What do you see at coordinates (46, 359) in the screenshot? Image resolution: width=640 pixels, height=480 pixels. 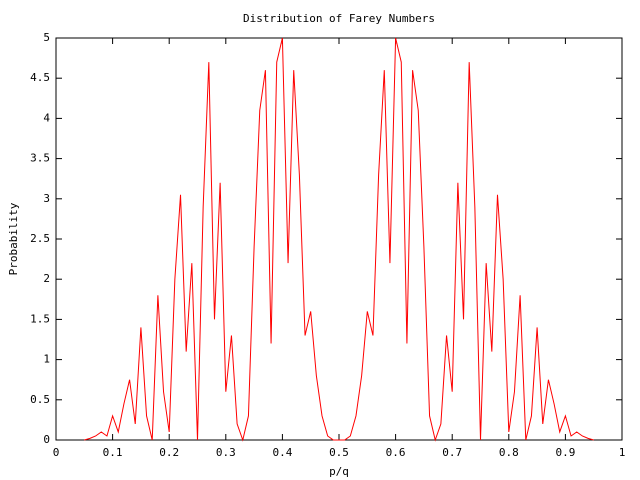 I see `y-tick-label: 1` at bounding box center [46, 359].